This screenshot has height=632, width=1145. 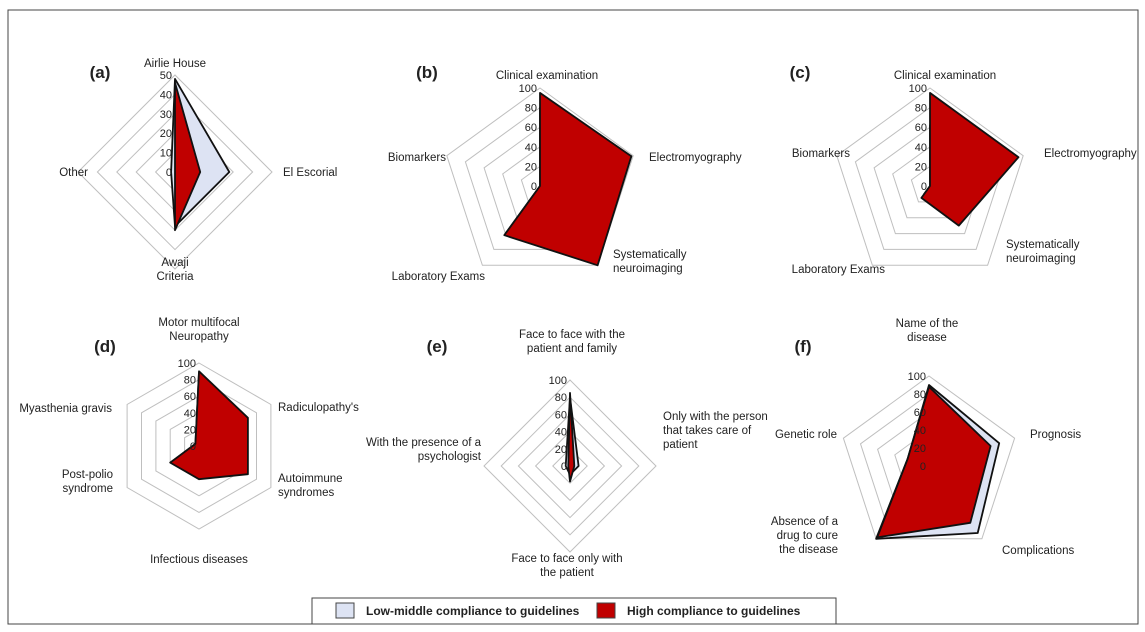 I want to click on panel-f-axis-label: Prognosis, so click(x=1055, y=435).